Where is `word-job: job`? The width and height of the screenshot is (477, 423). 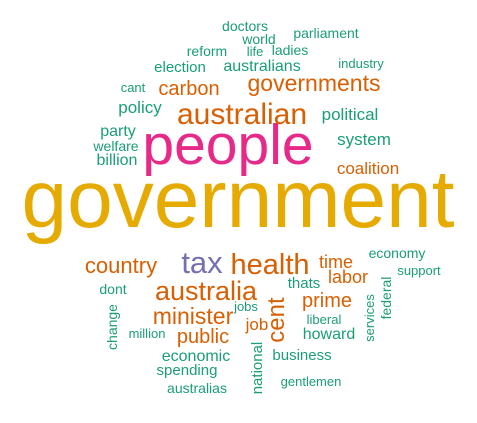 word-job: job is located at coordinates (257, 324).